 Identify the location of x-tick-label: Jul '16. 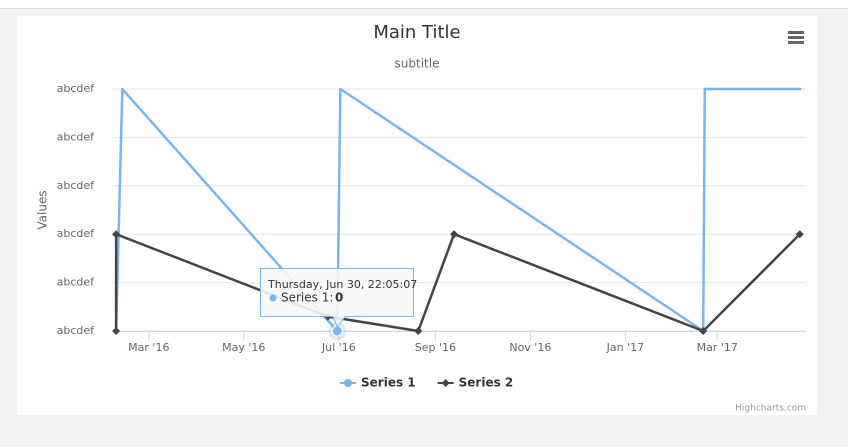
(338, 347).